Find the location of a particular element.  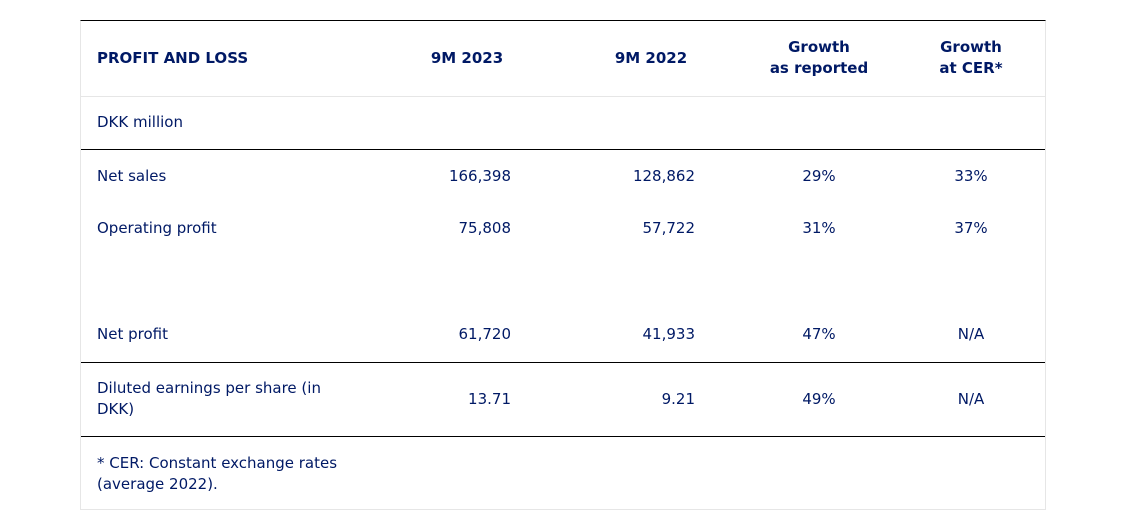

row-label: Net profit is located at coordinates (132, 334).